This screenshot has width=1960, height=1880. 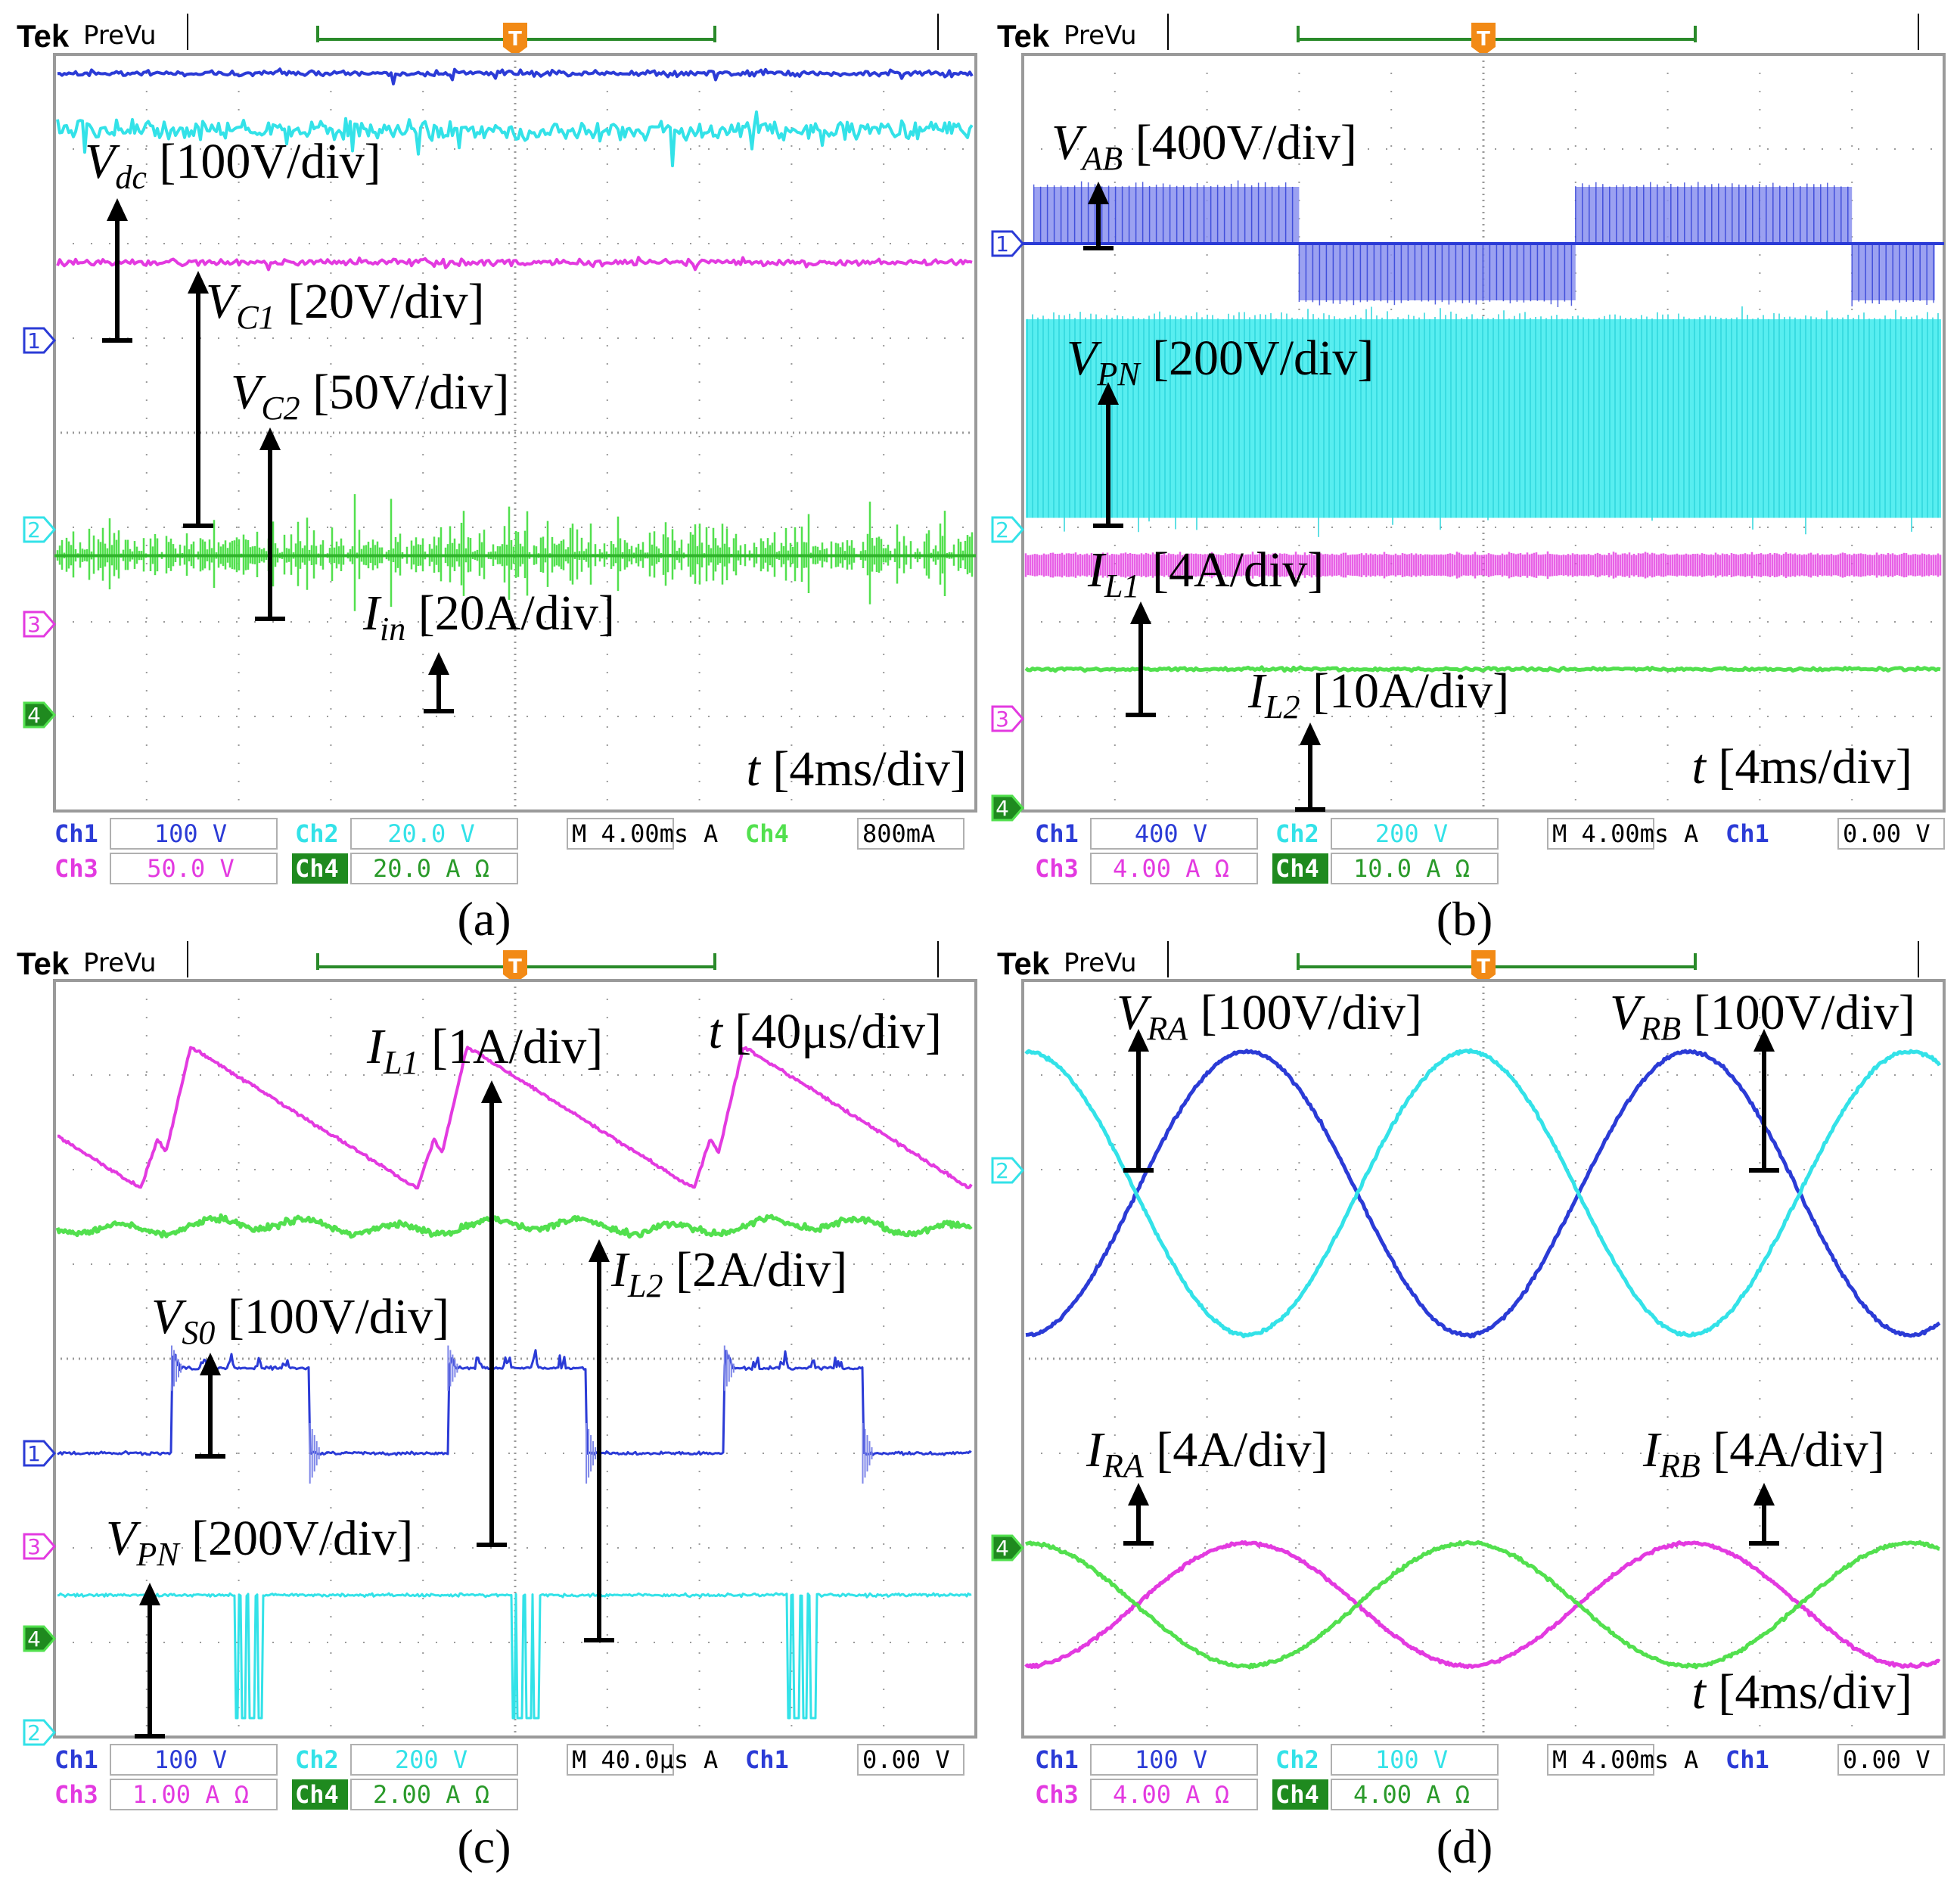 What do you see at coordinates (431, 868) in the screenshot?
I see `status-text: 20.0 A Ω` at bounding box center [431, 868].